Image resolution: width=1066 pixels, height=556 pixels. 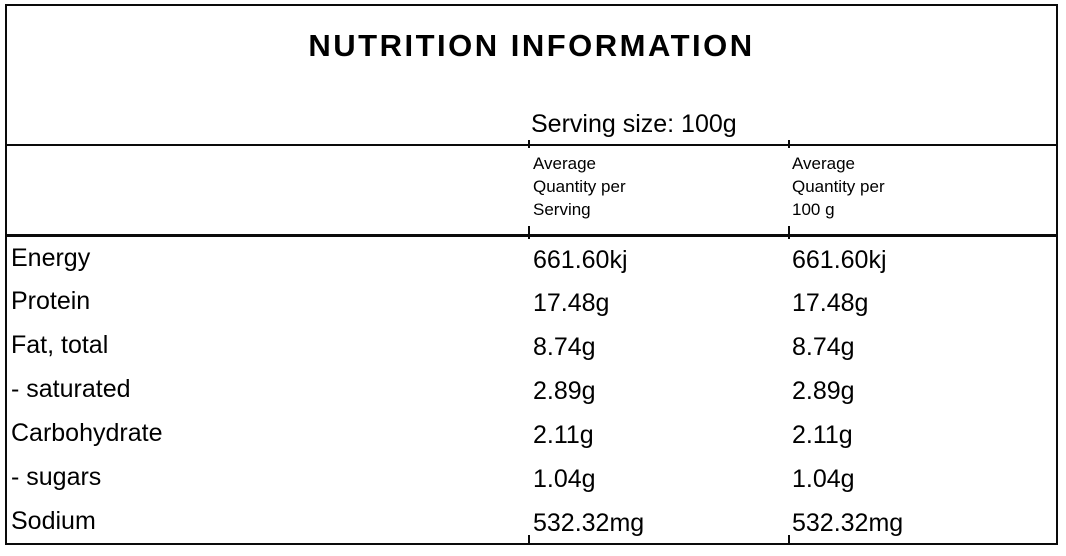 I want to click on page-title: NUTRITION INFORMATION, so click(x=531, y=45).